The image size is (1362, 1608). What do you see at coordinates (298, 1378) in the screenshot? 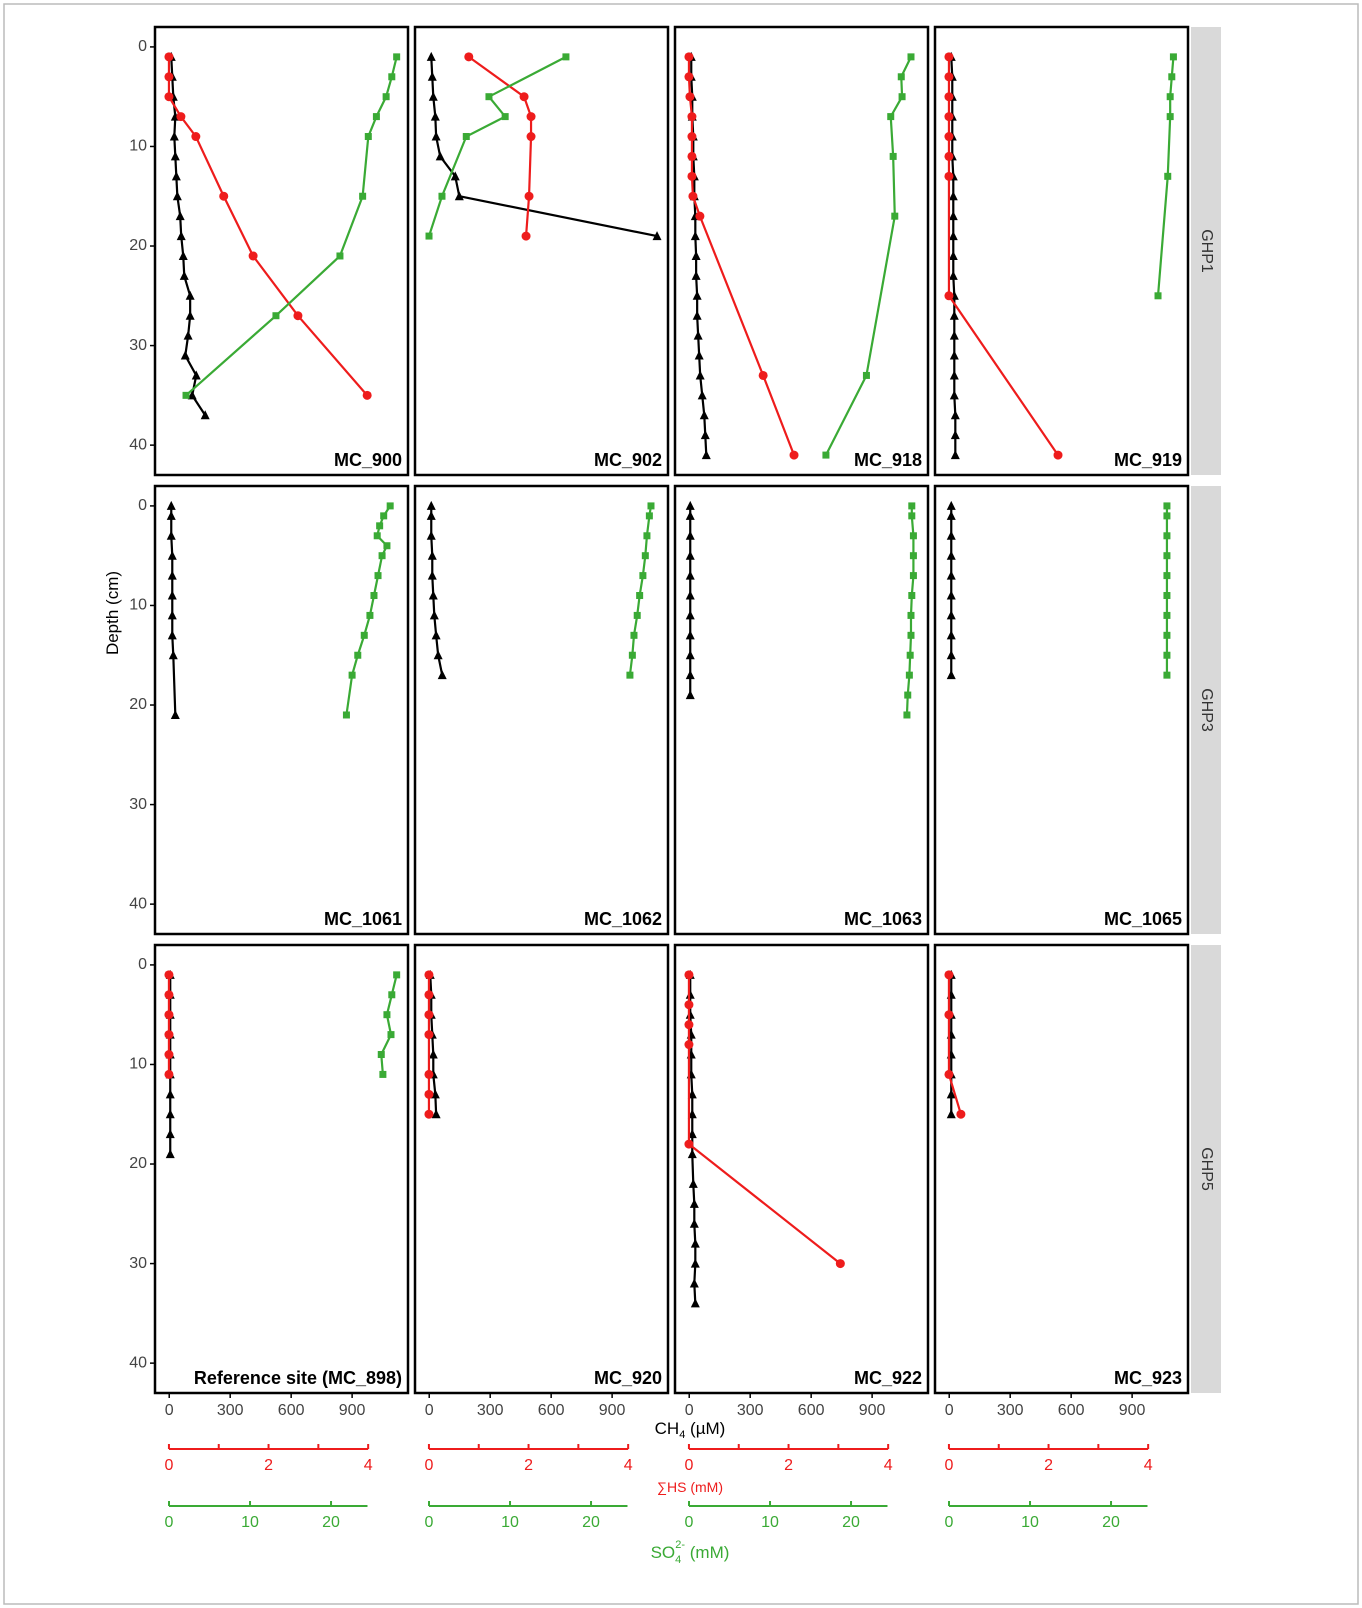
I see `panel-label: Reference site (MC_898)` at bounding box center [298, 1378].